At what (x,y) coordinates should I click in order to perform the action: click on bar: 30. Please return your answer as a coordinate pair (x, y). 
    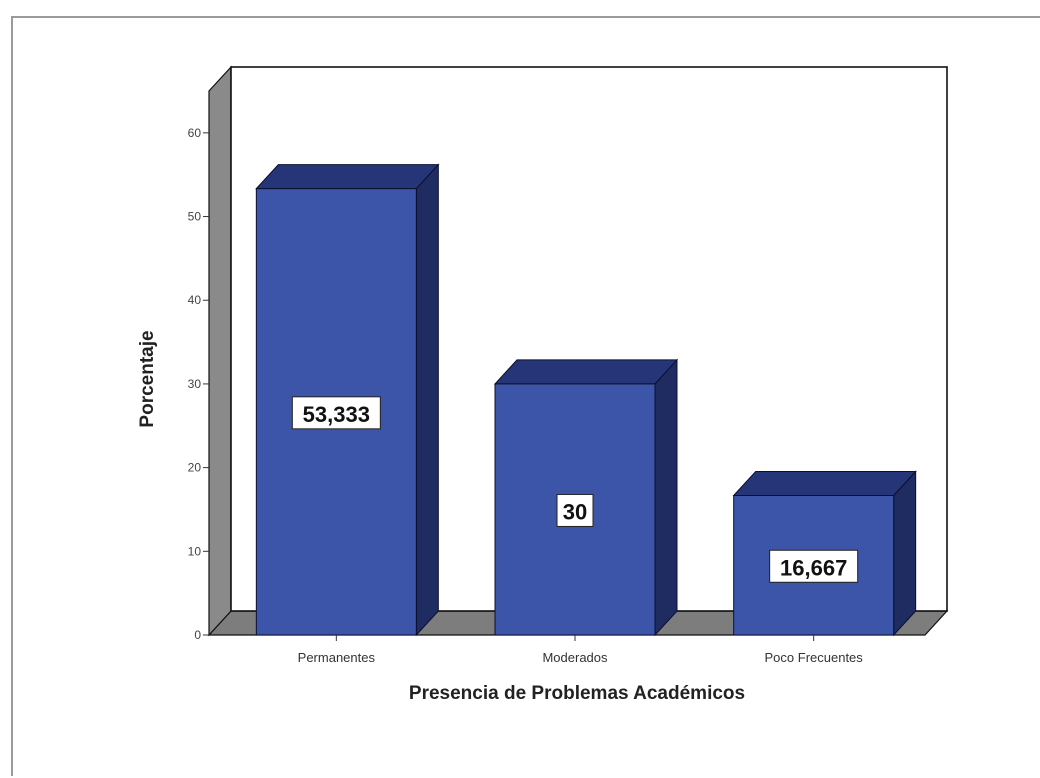
    Looking at the image, I should click on (586, 497).